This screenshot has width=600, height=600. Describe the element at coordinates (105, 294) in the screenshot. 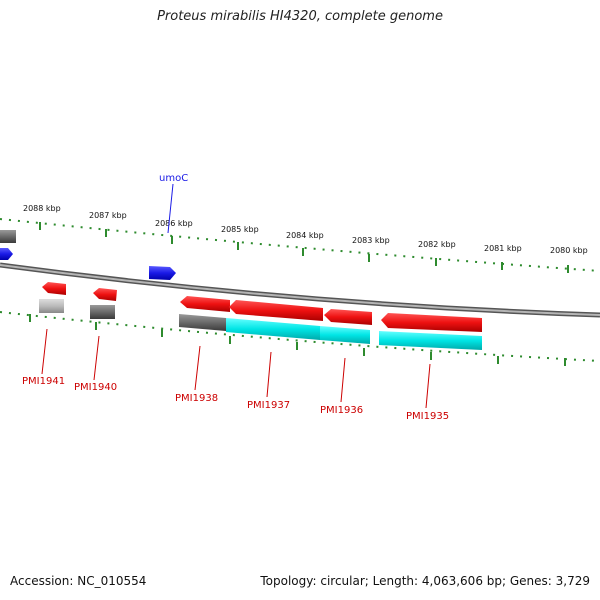

I see `gene-pmi1940-red` at that location.